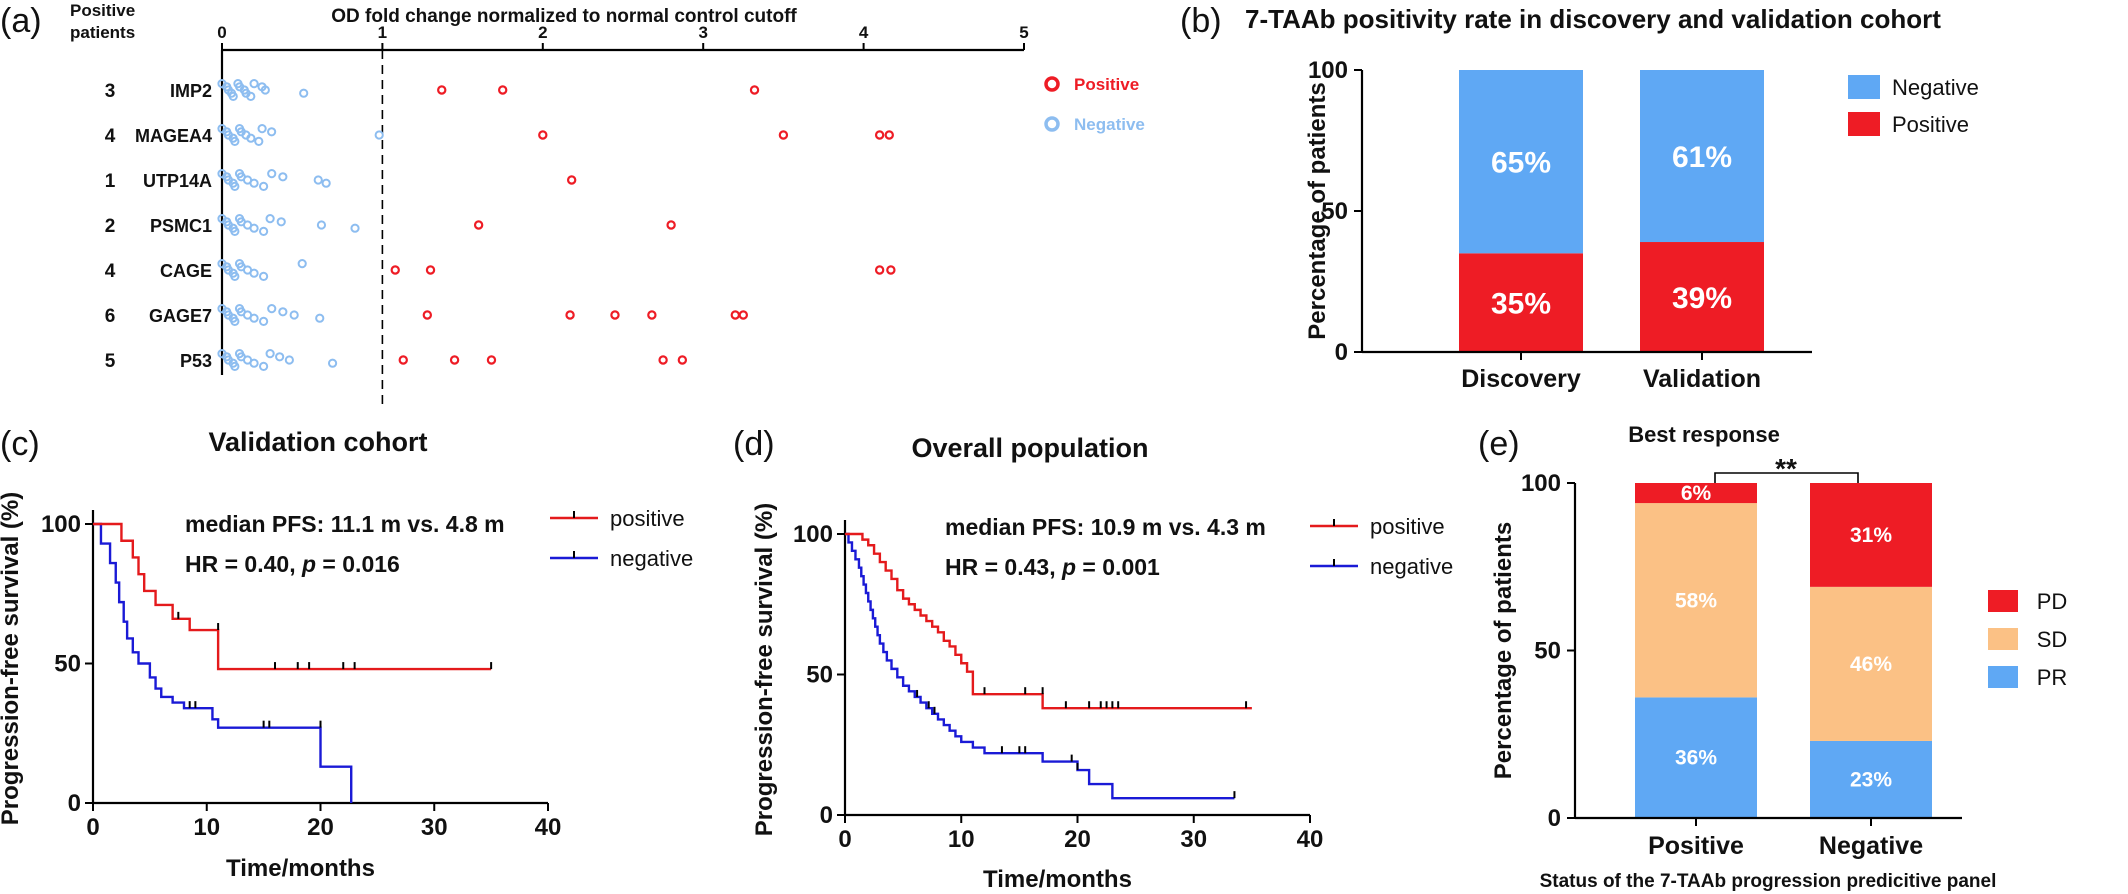  What do you see at coordinates (1023, 32) in the screenshot?
I see `panel-a-x-tick-label: 5` at bounding box center [1023, 32].